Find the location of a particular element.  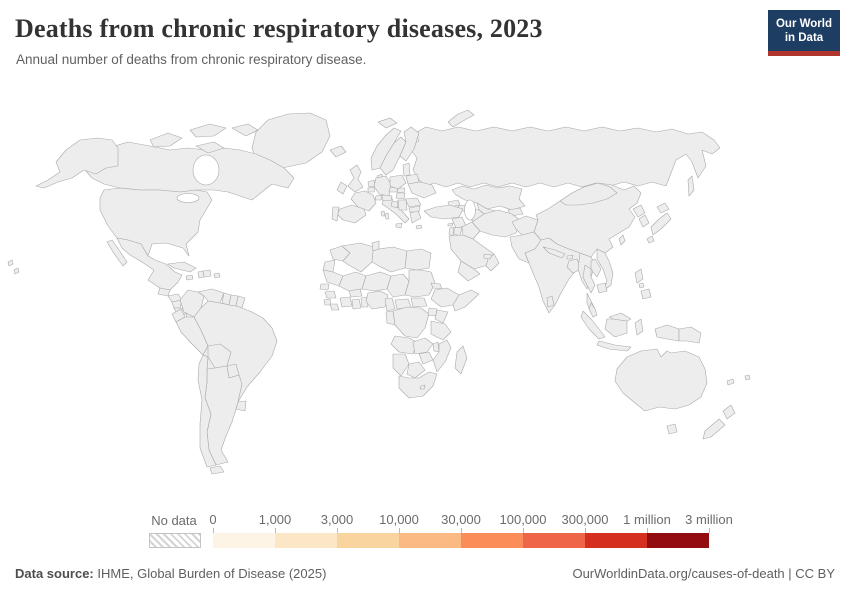

country-uae is located at coordinates (488, 256).